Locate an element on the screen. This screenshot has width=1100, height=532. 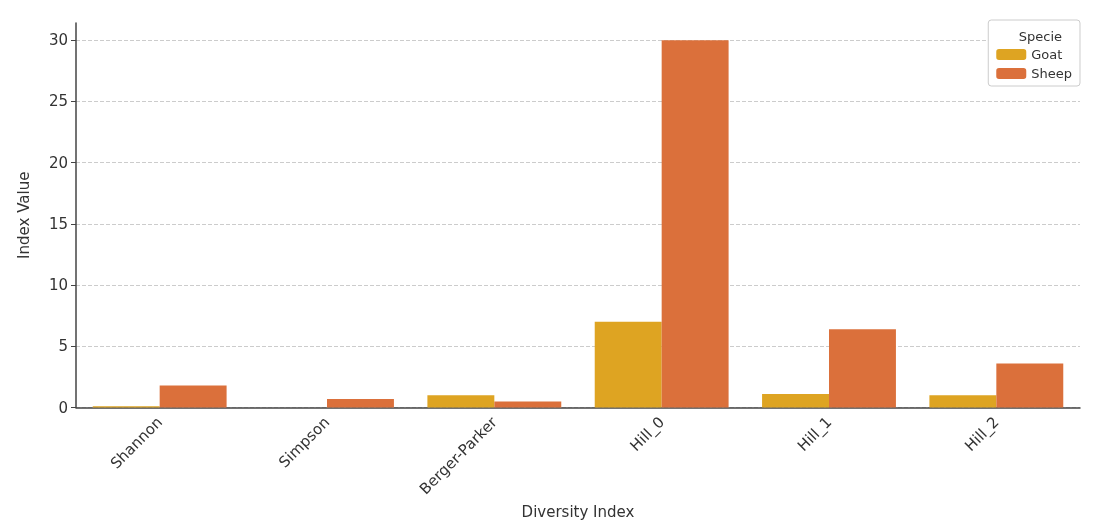
legend-label: Goat is located at coordinates (1047, 54).